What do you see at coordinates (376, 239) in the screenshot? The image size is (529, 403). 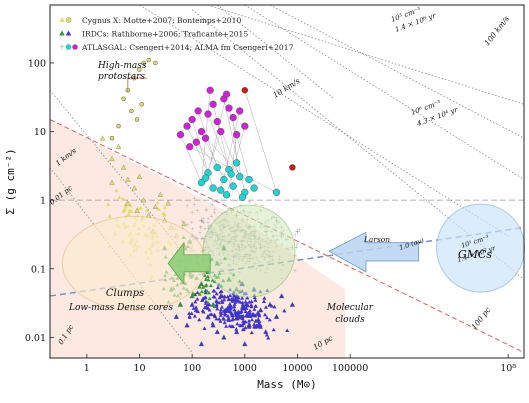 I see `annotation-label: Larson` at bounding box center [376, 239].